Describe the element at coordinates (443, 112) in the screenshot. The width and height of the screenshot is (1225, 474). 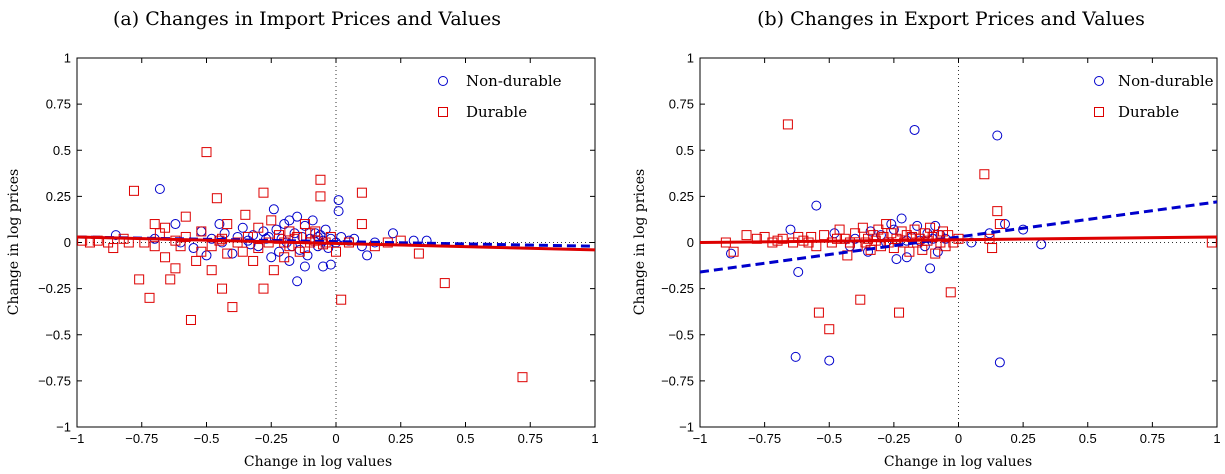
I see `legend-square-marker` at that location.